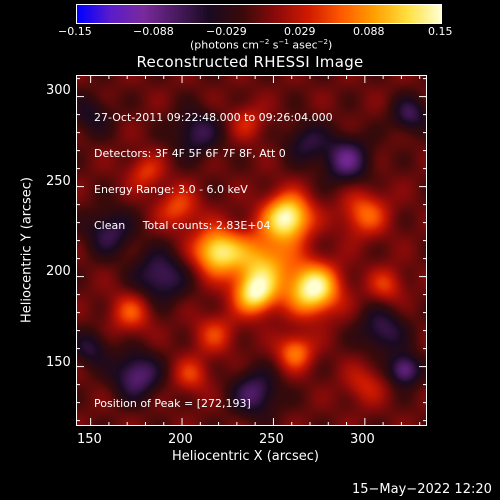 This screenshot has height=500, width=500. I want to click on x-tick-label: 200, so click(180, 439).